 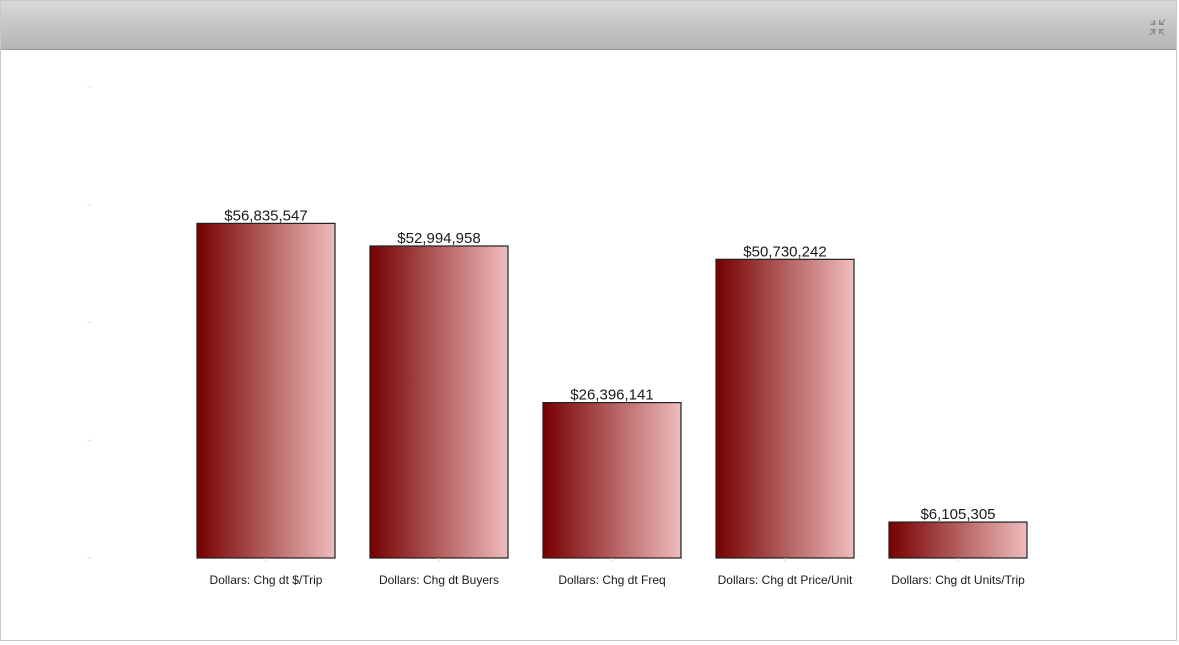 What do you see at coordinates (265, 215) in the screenshot?
I see `value-label-0: $56,835,547` at bounding box center [265, 215].